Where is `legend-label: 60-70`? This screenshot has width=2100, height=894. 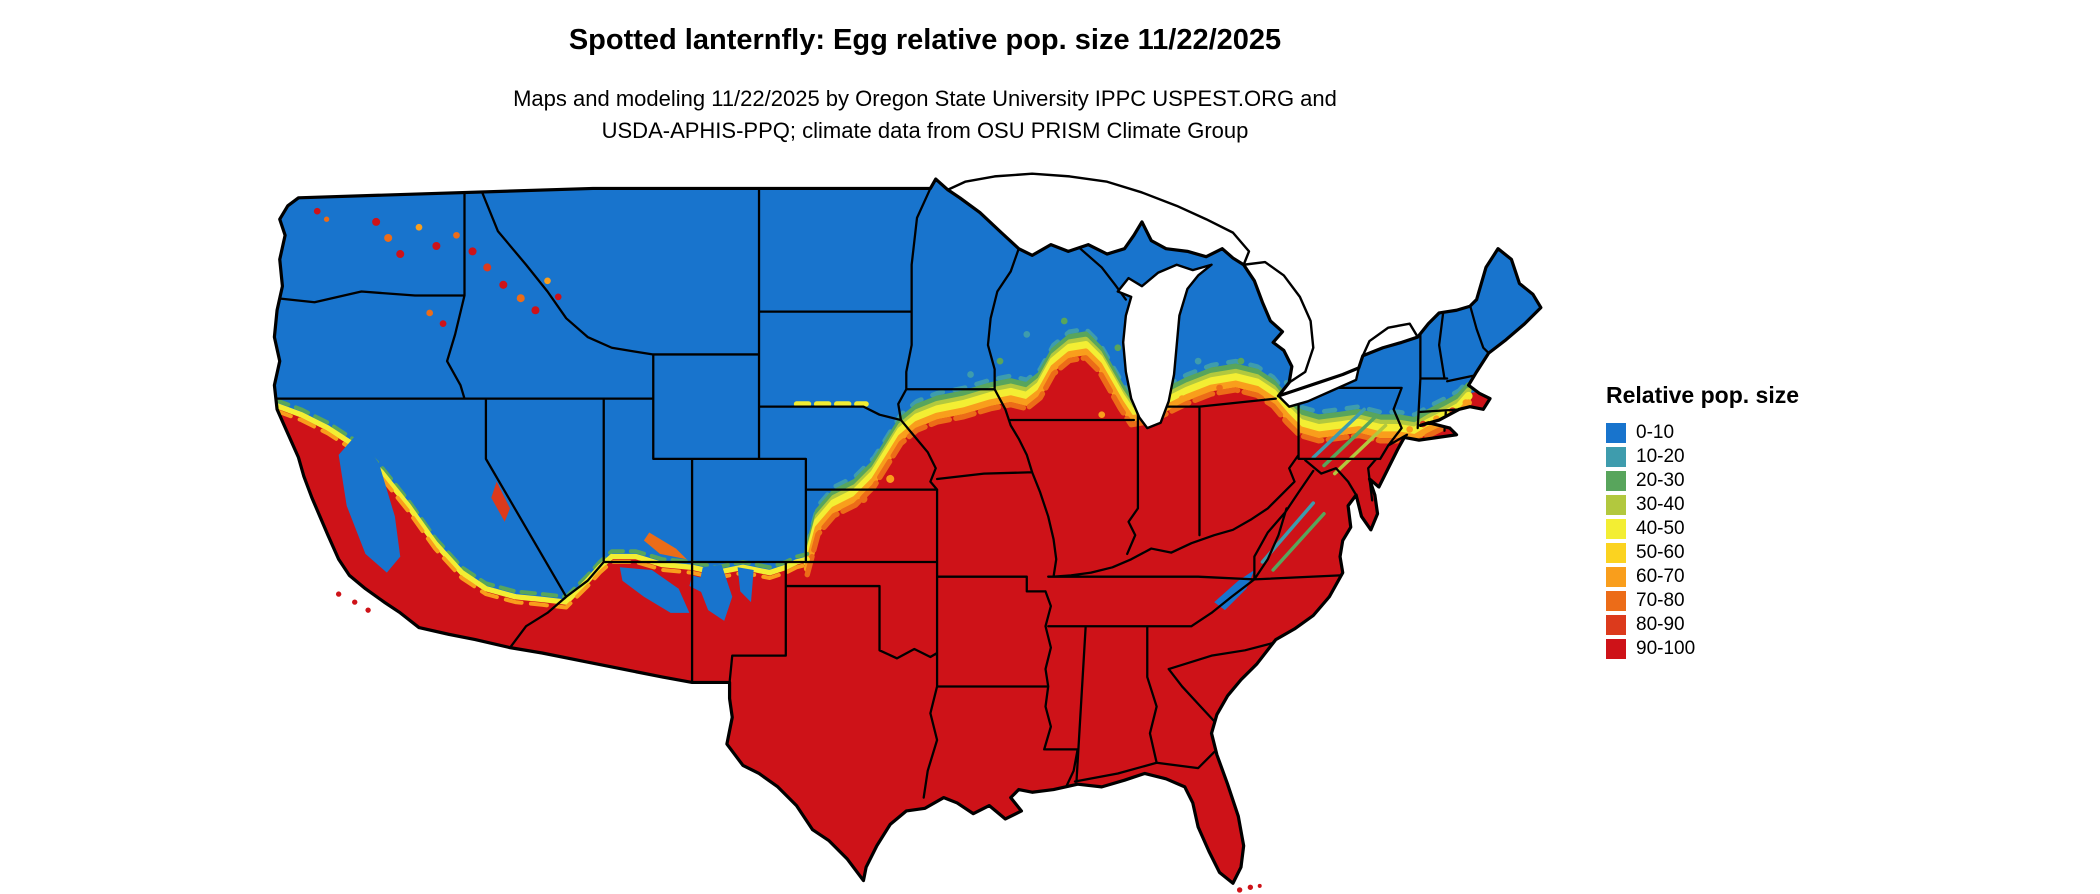 legend-label: 60-70 is located at coordinates (1660, 576).